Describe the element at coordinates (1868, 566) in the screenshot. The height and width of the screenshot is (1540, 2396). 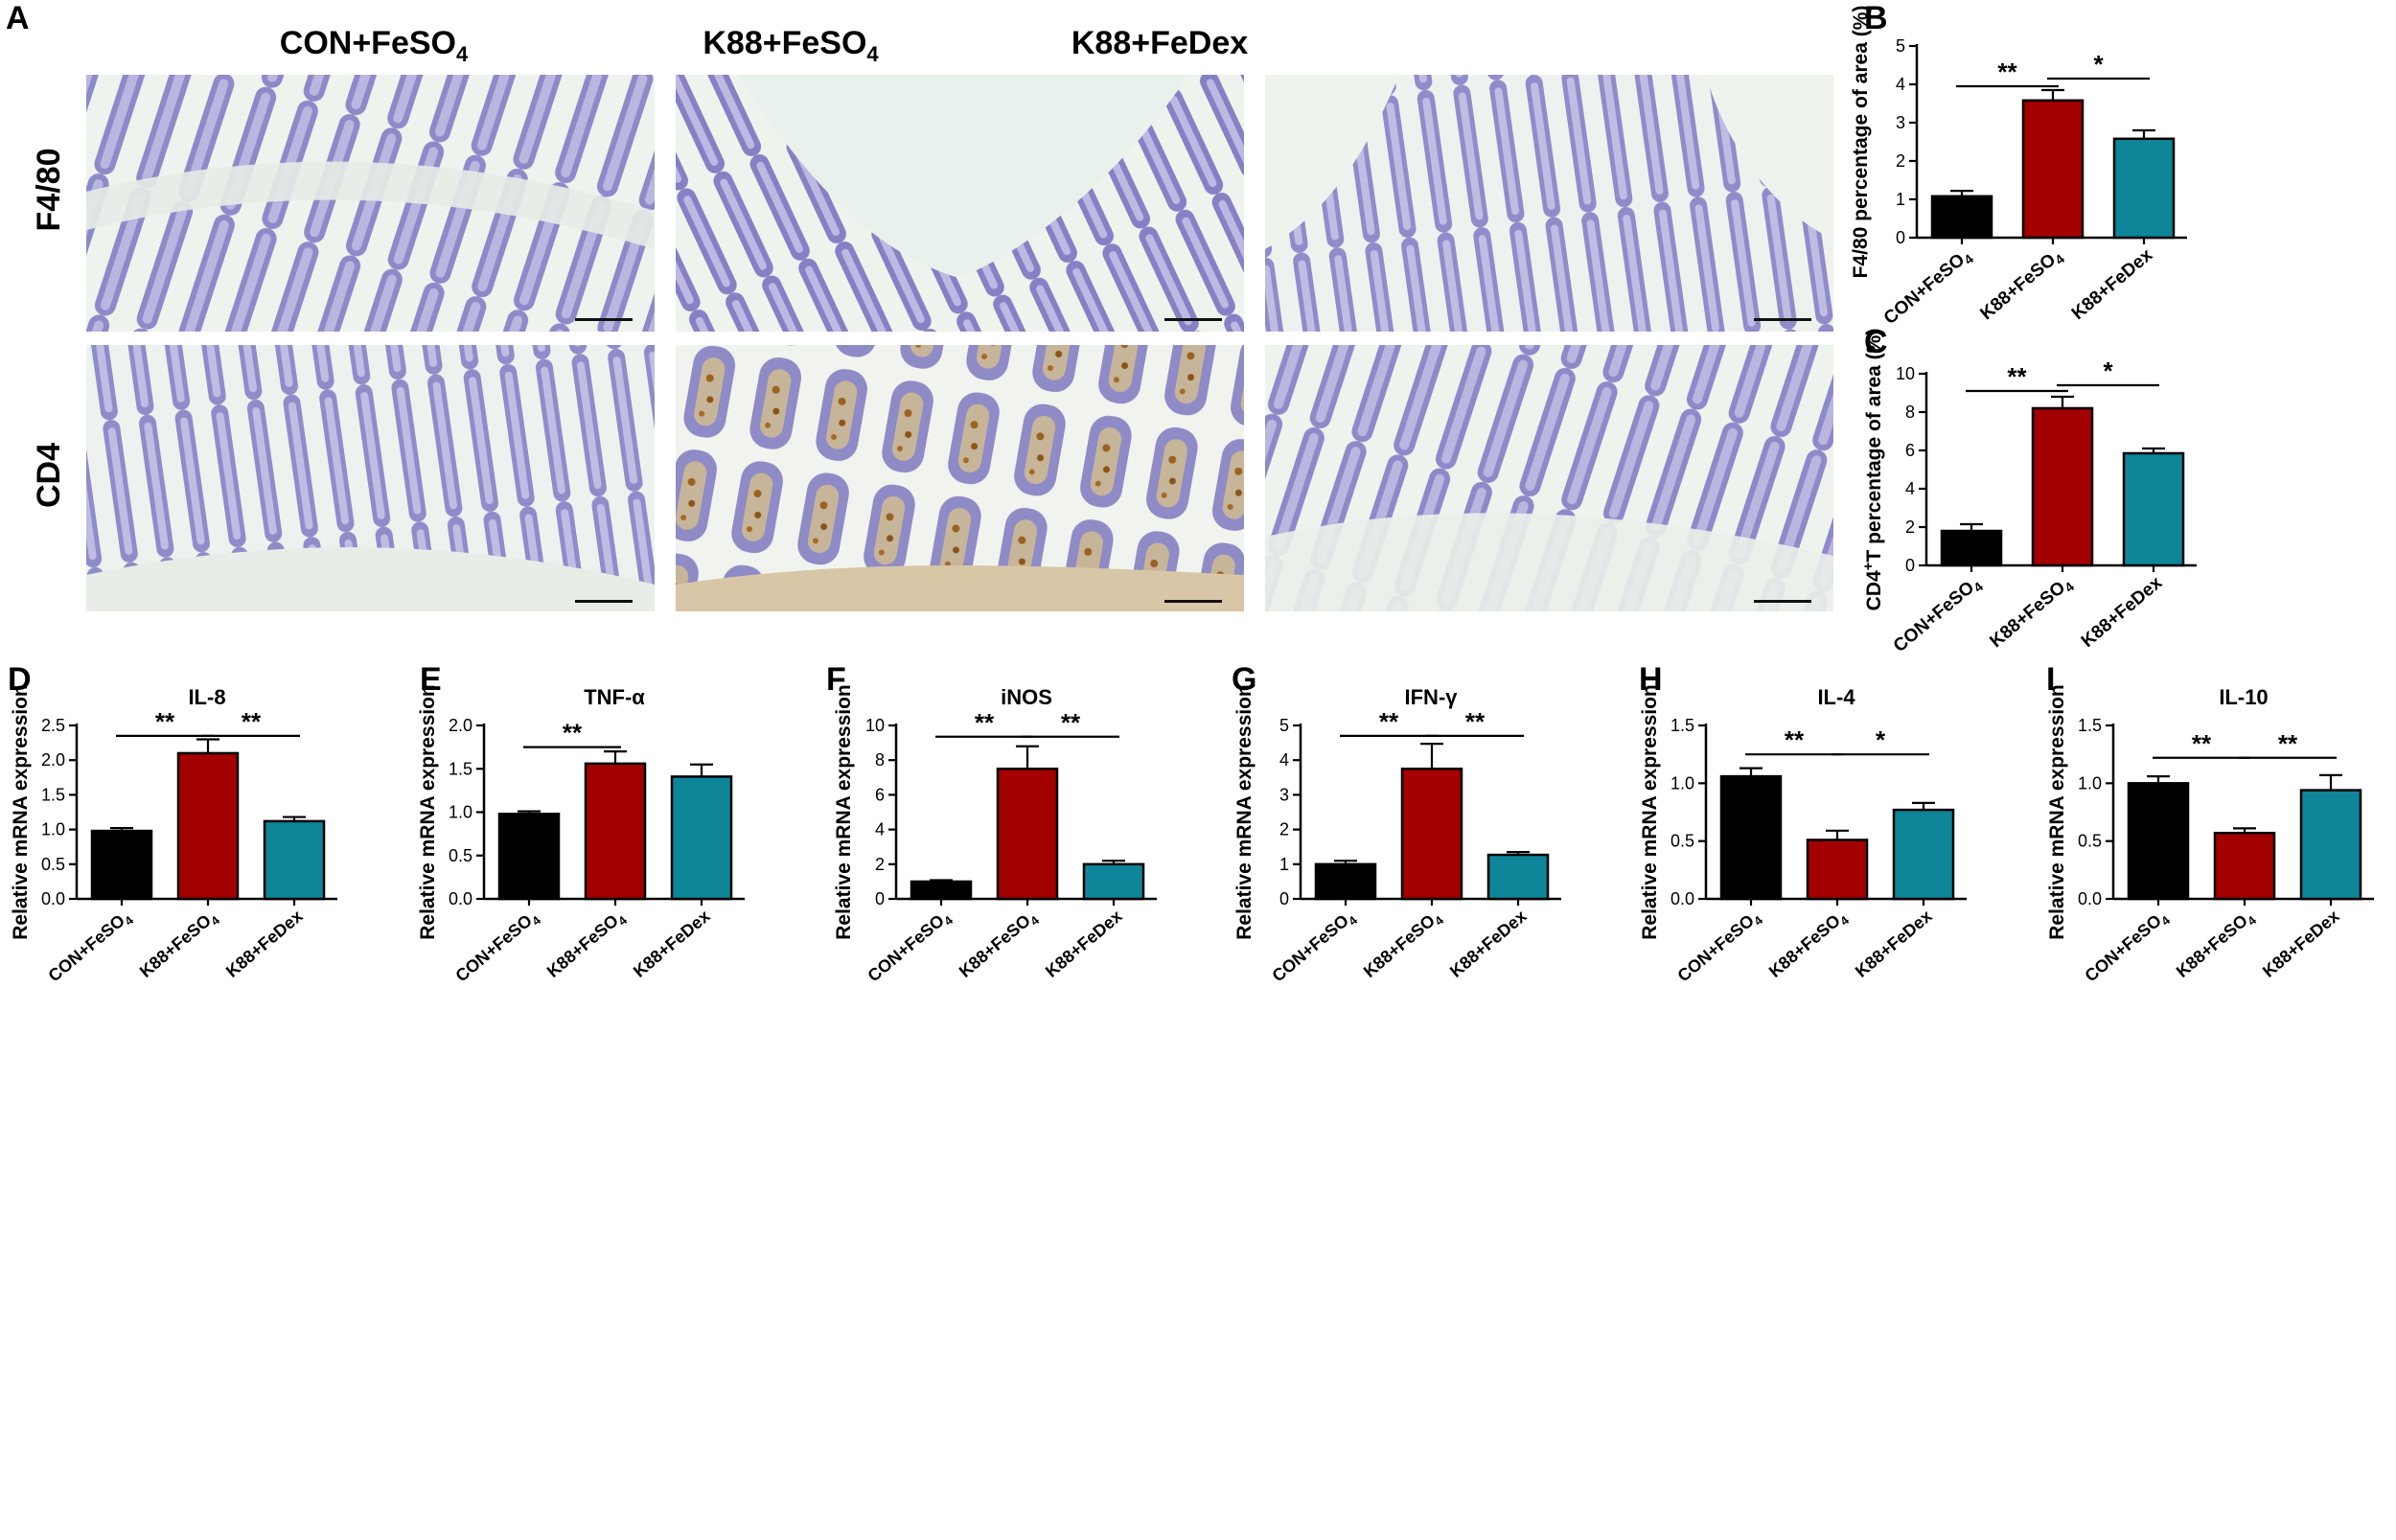
I see `y-axis-label-sup: +` at that location.